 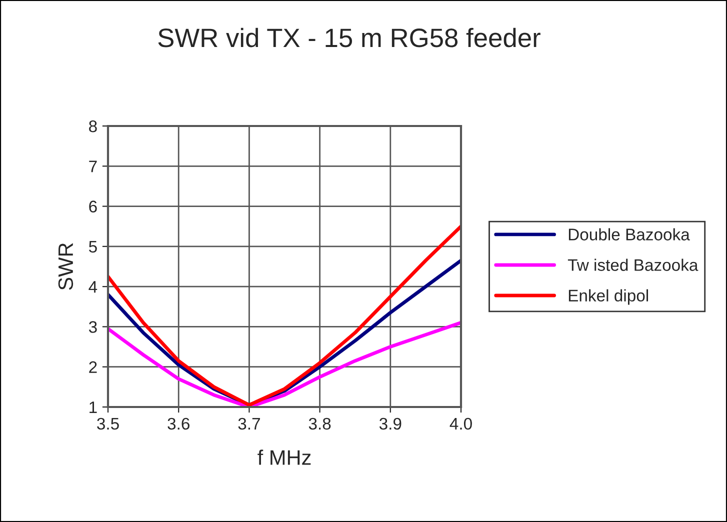 What do you see at coordinates (319, 424) in the screenshot?
I see `x-tick-label: 3.8` at bounding box center [319, 424].